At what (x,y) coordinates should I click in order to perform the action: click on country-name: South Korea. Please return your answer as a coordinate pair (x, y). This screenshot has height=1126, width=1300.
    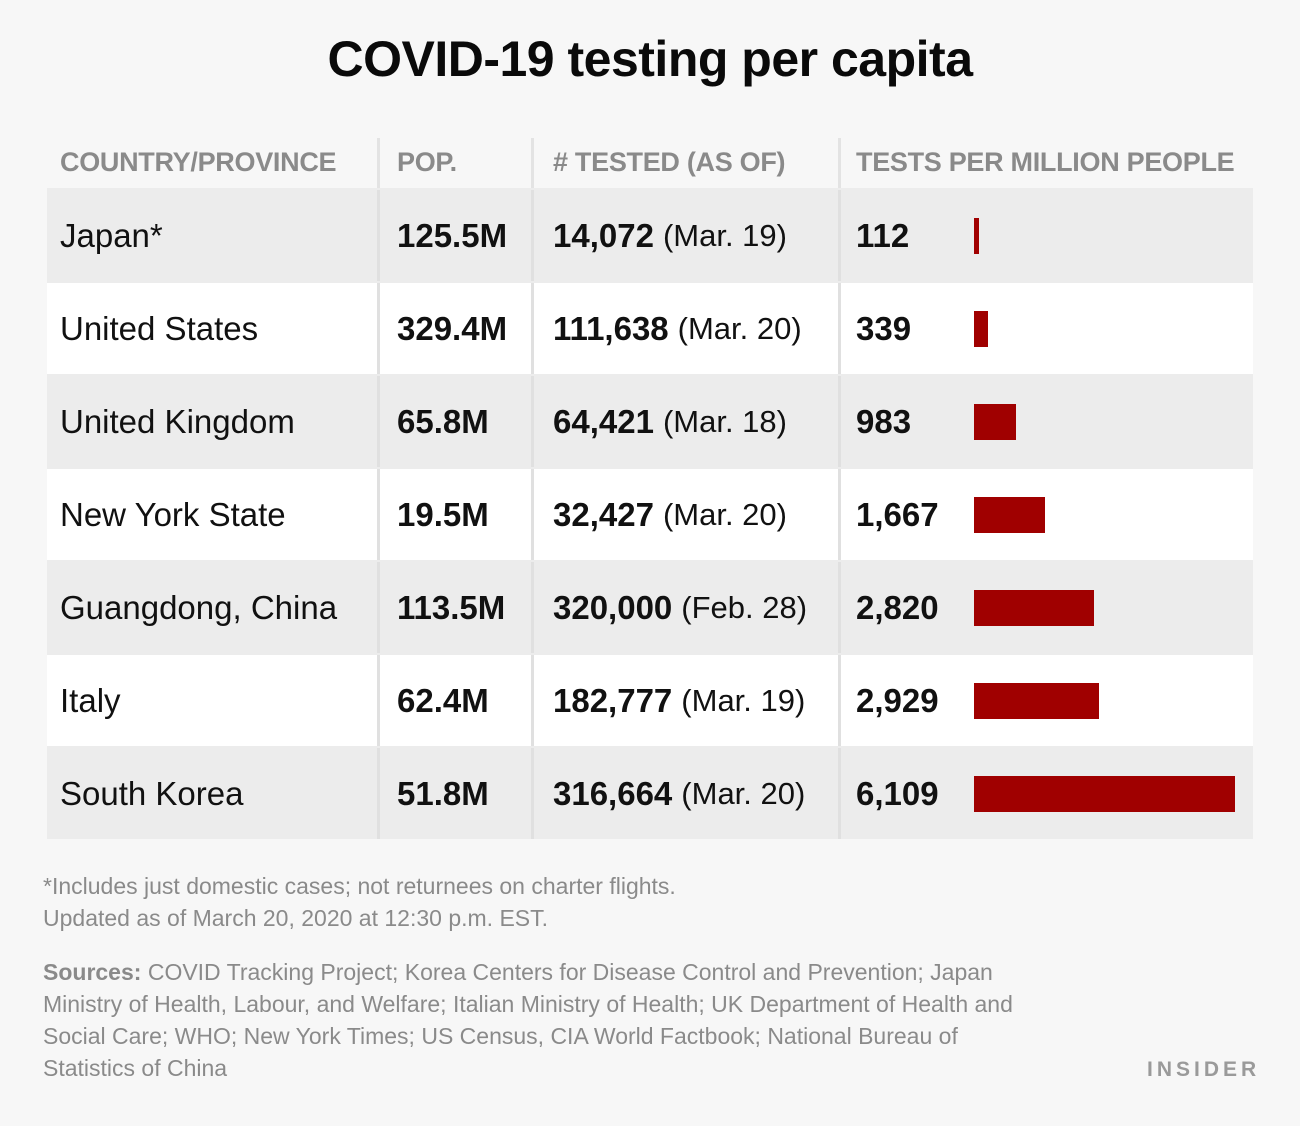
    Looking at the image, I should click on (152, 793).